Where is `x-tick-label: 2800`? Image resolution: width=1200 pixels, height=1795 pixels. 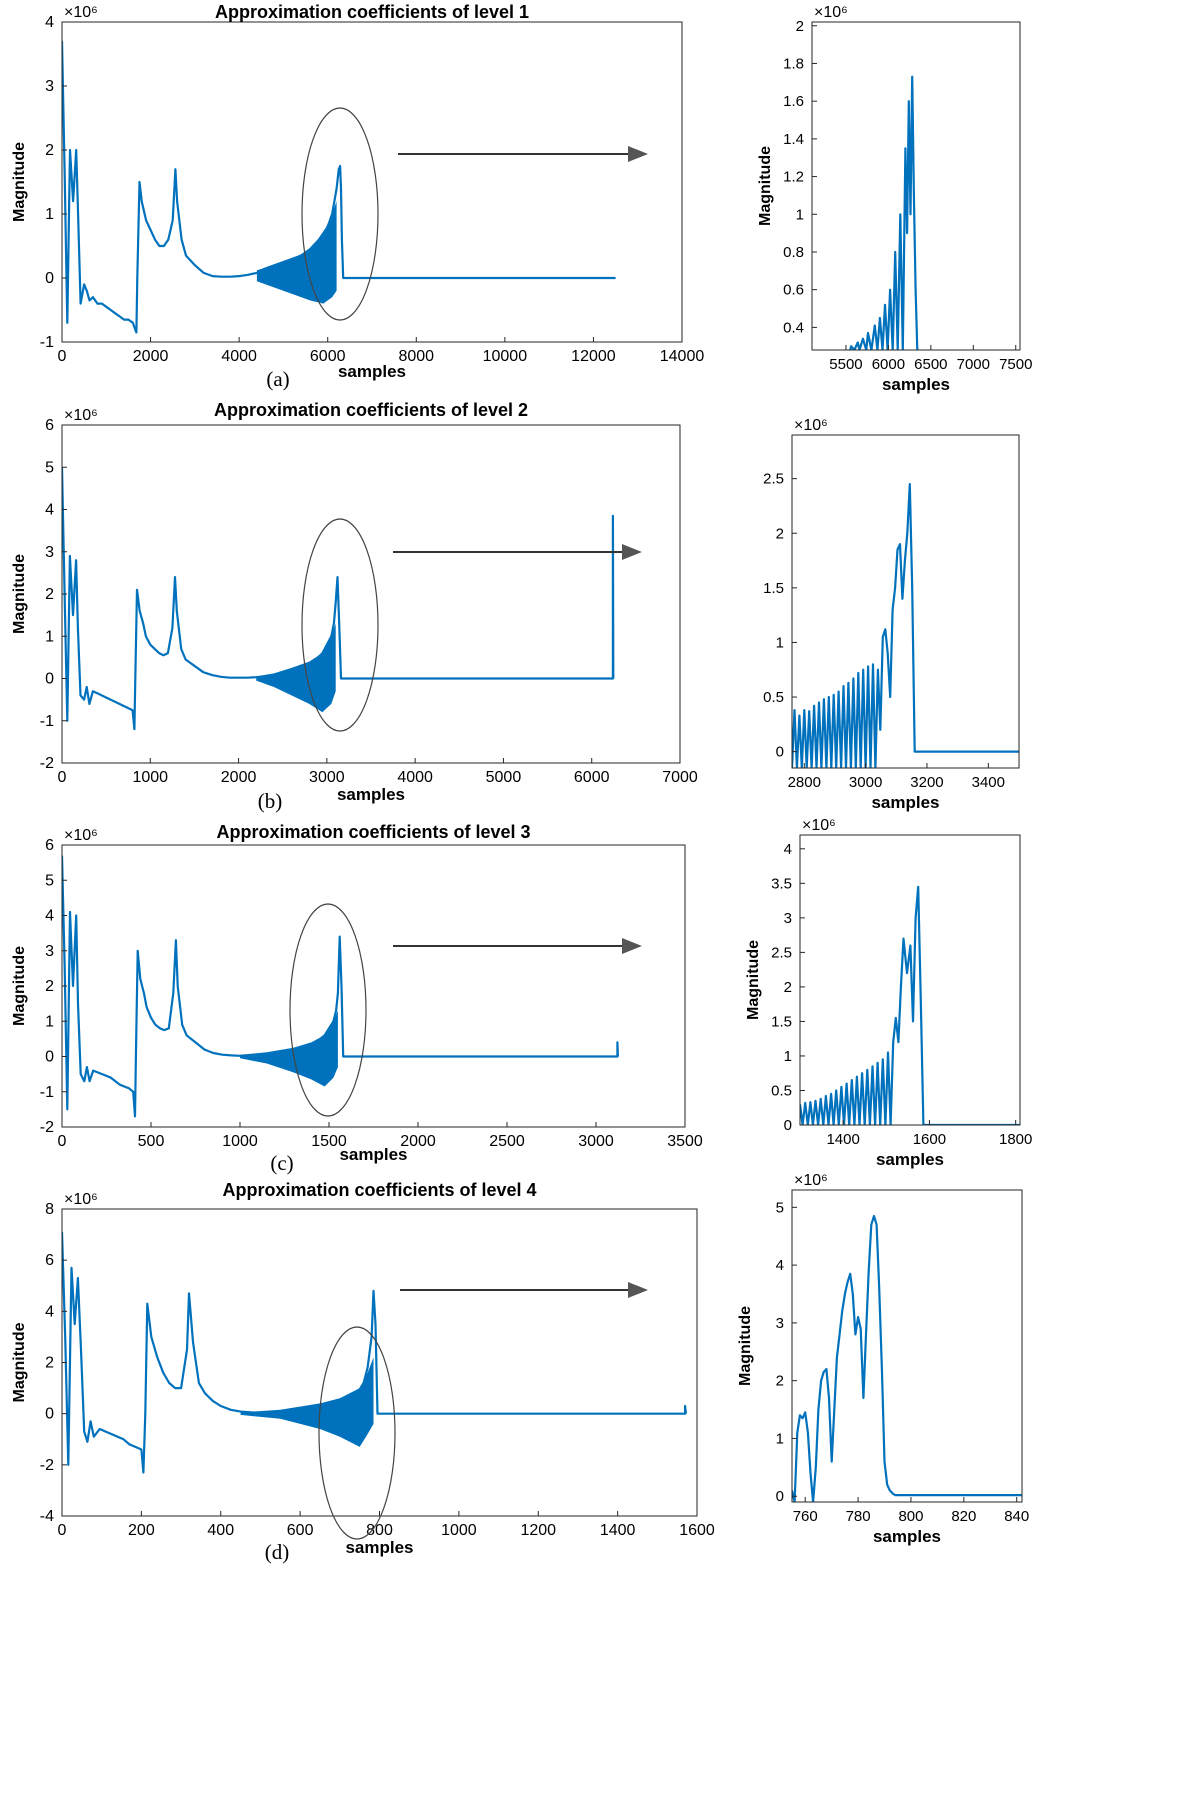
x-tick-label: 2800 is located at coordinates (804, 782).